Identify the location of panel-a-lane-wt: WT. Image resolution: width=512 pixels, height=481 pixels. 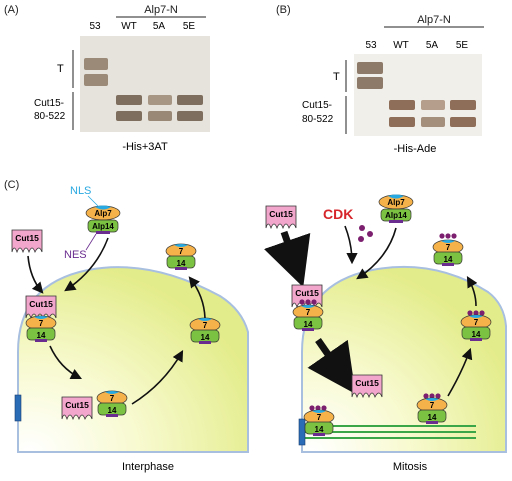
(129, 26).